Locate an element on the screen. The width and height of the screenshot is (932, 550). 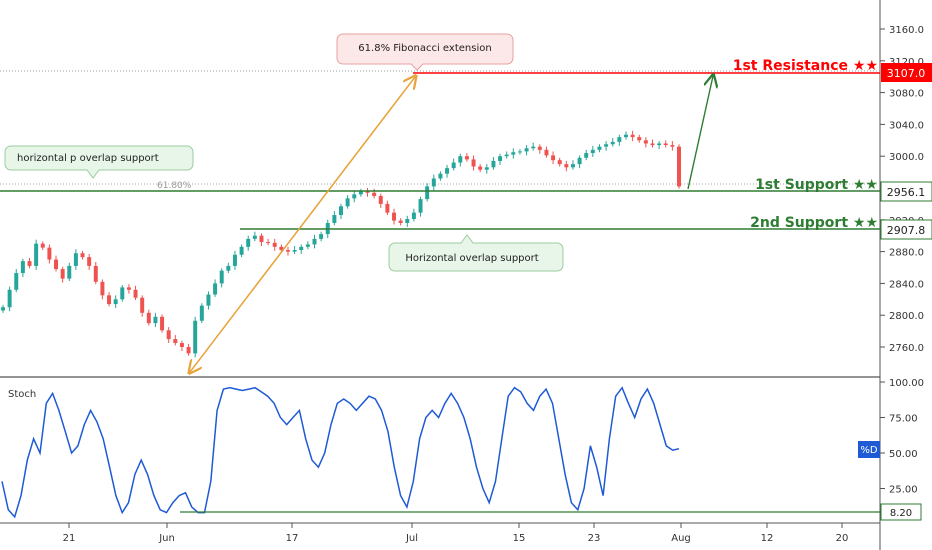
fib-callout: 61.8% Fibonacci extension is located at coordinates (425, 52).